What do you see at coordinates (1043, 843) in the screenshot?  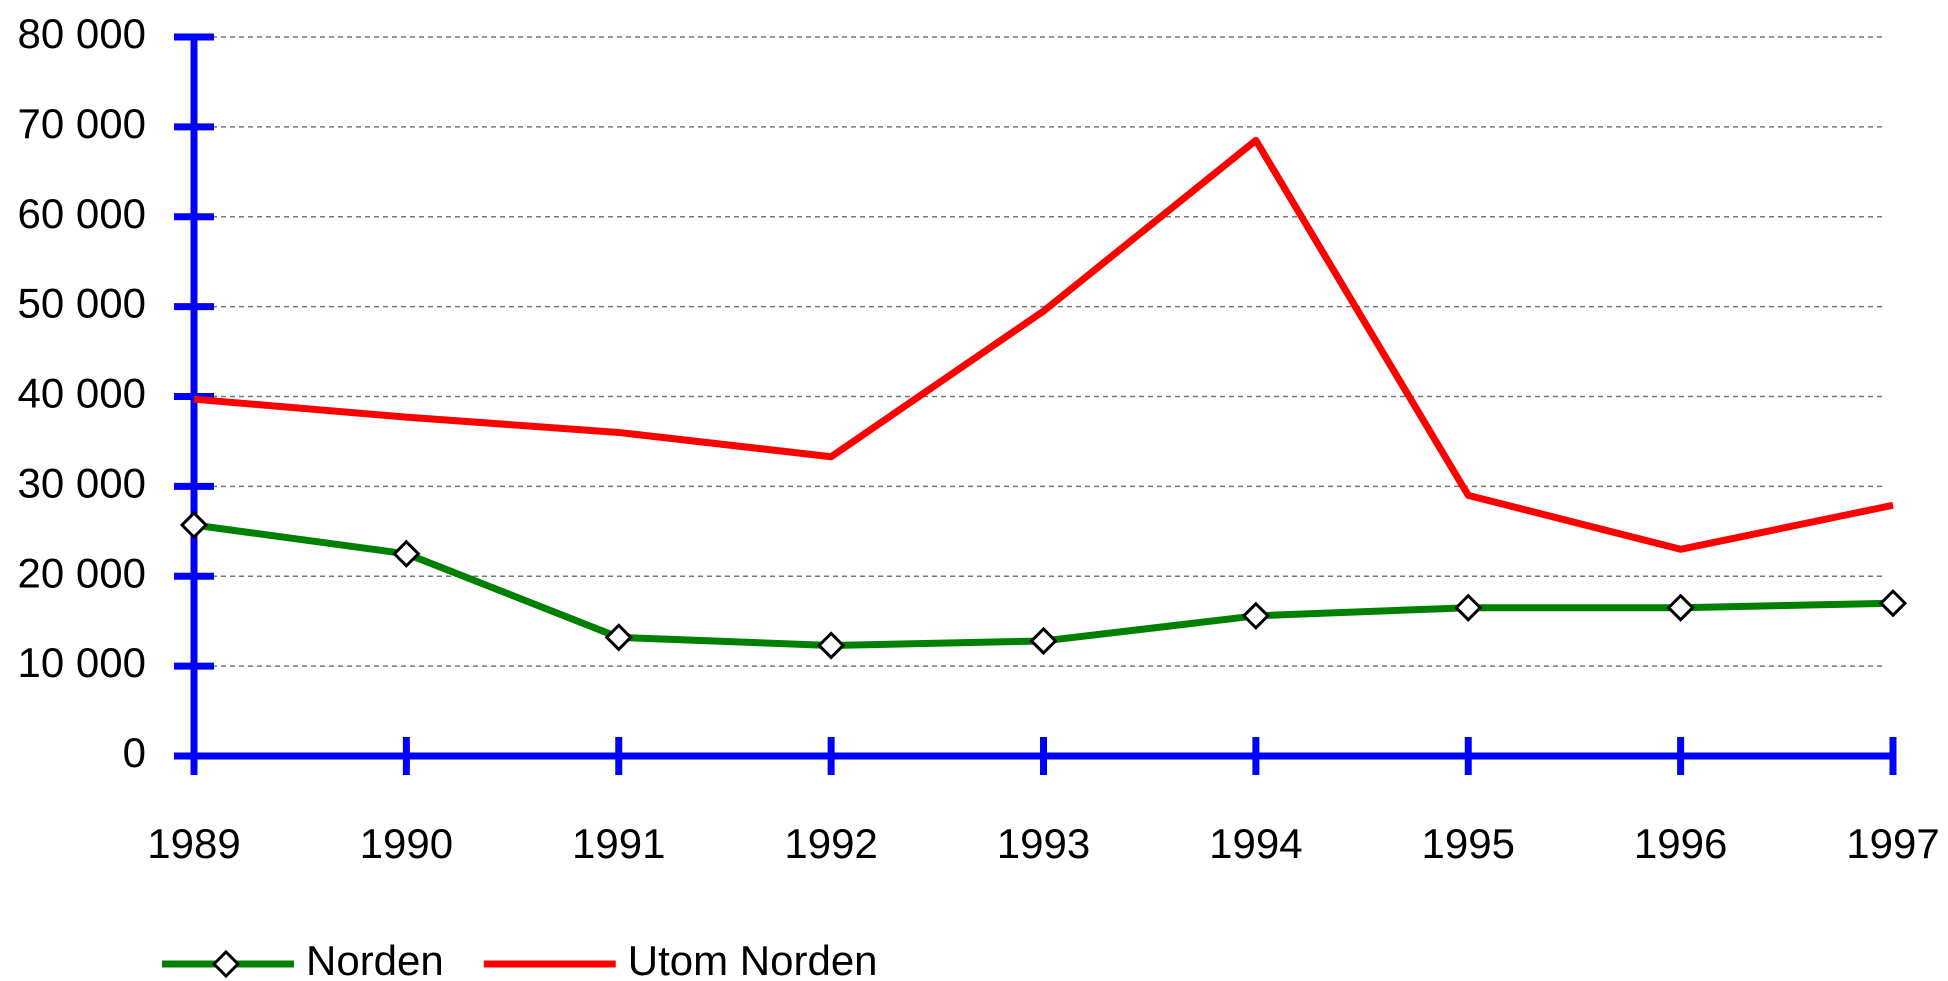 I see `x-tick-label: 1993` at bounding box center [1043, 843].